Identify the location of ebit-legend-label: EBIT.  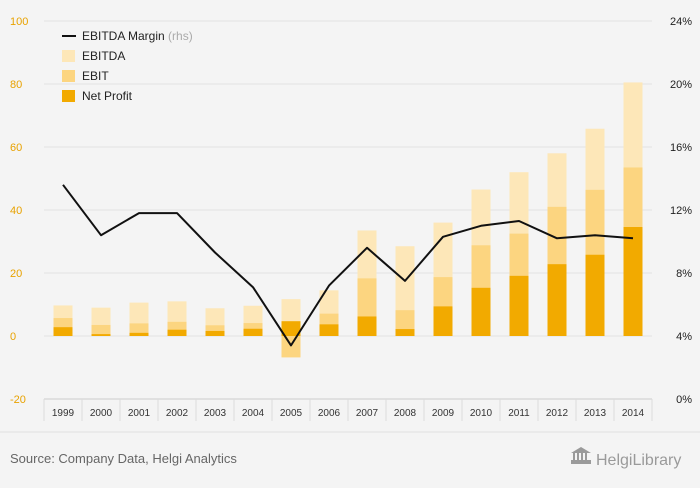
(95, 76).